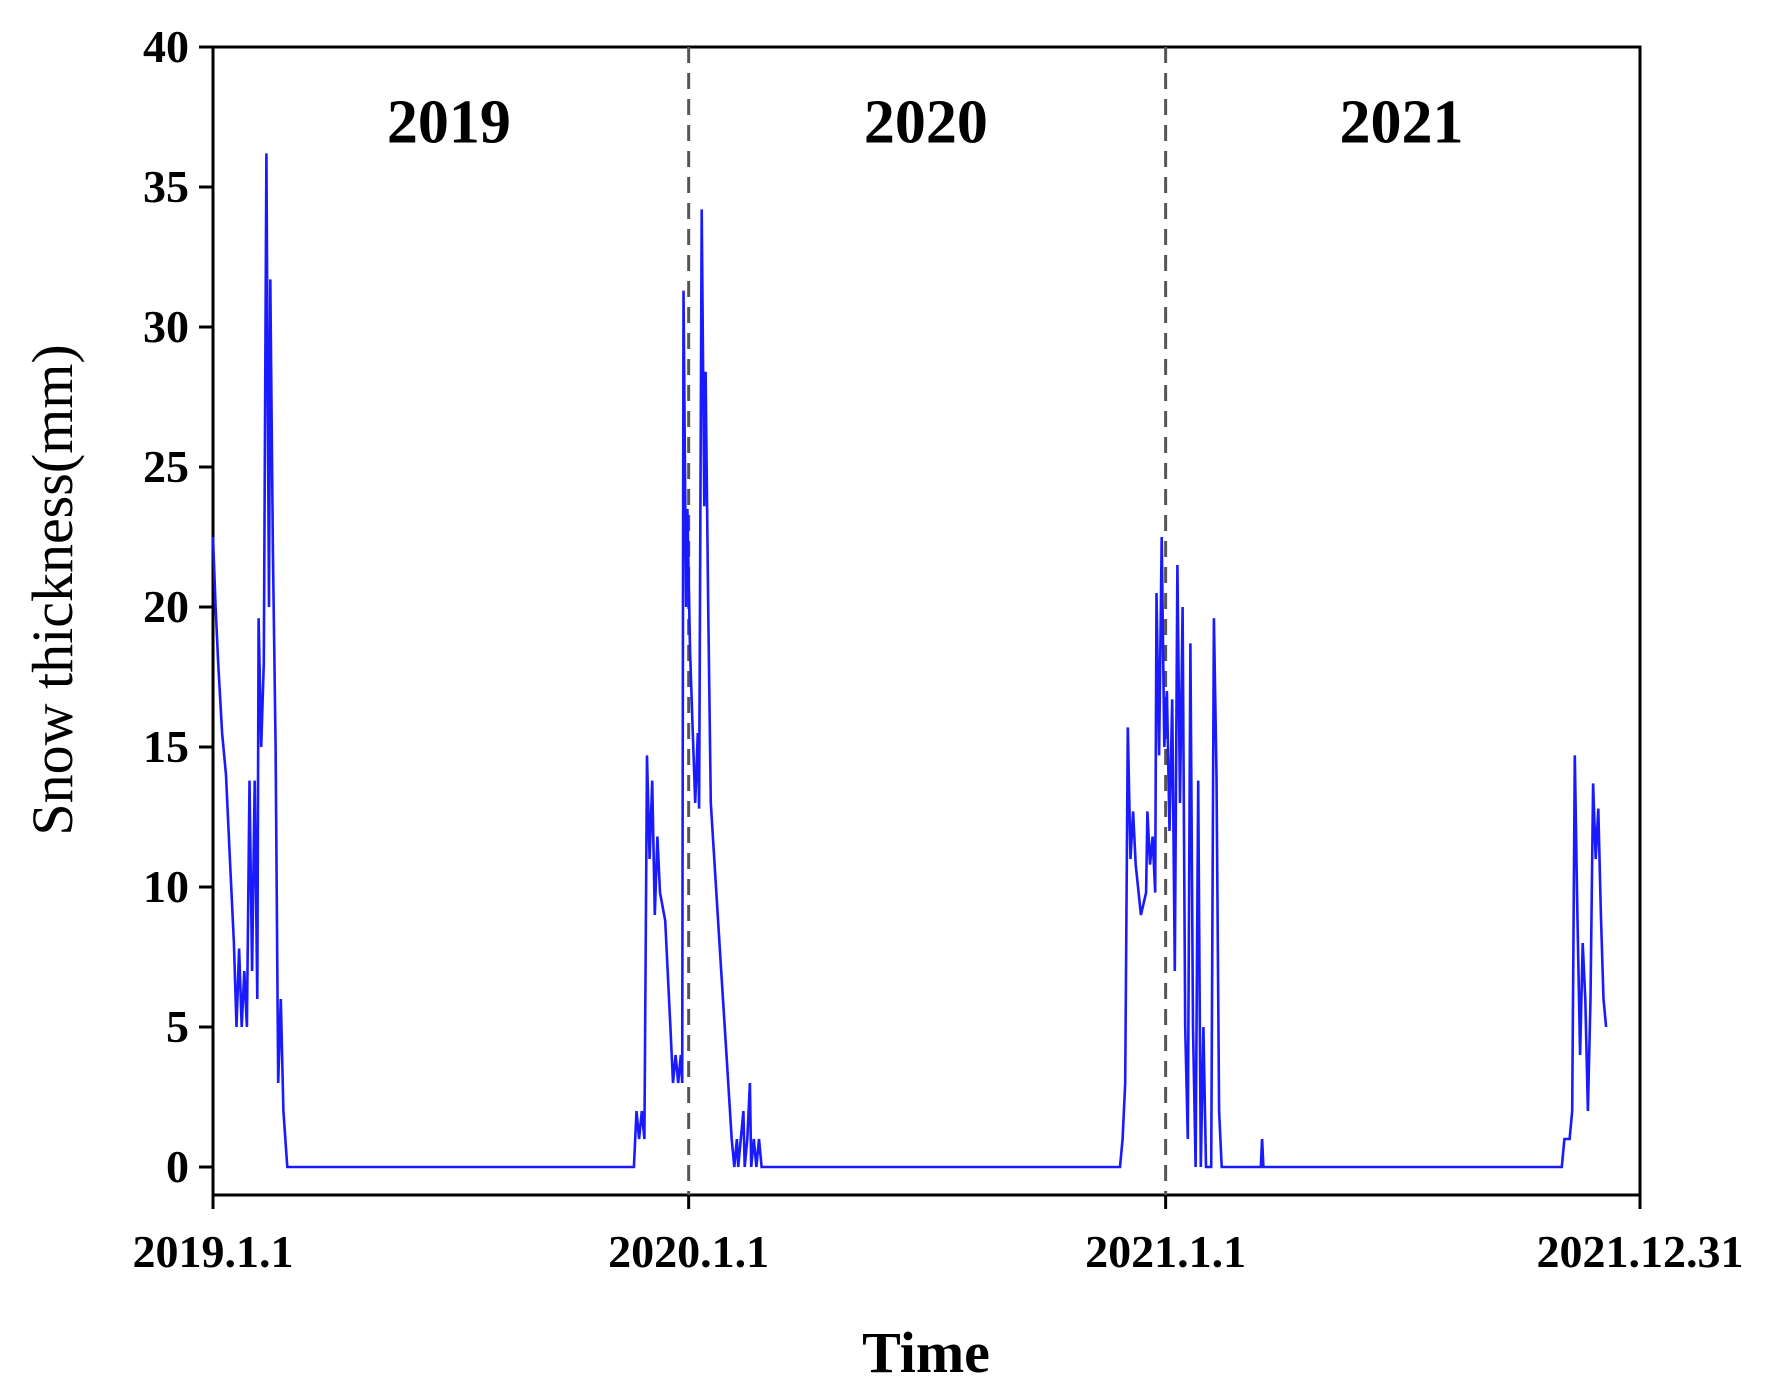 The height and width of the screenshot is (1400, 1782). Describe the element at coordinates (166, 746) in the screenshot. I see `y-tick-label: 15` at that location.